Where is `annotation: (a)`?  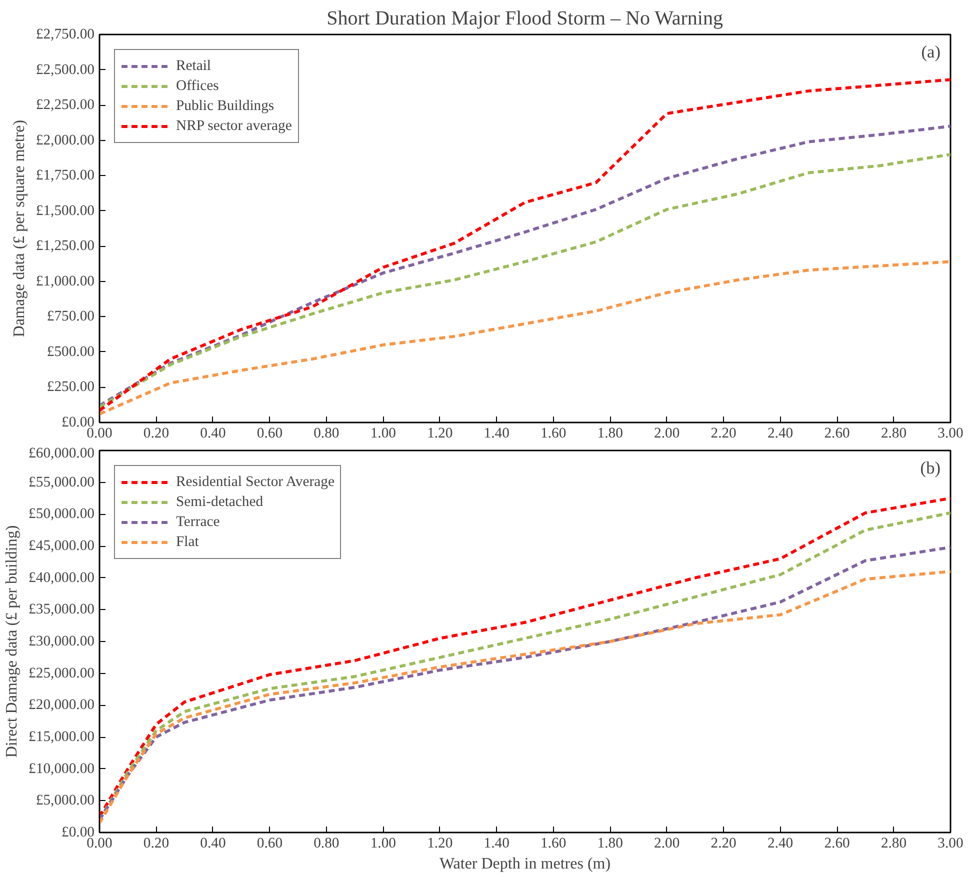
annotation: (a) is located at coordinates (931, 52).